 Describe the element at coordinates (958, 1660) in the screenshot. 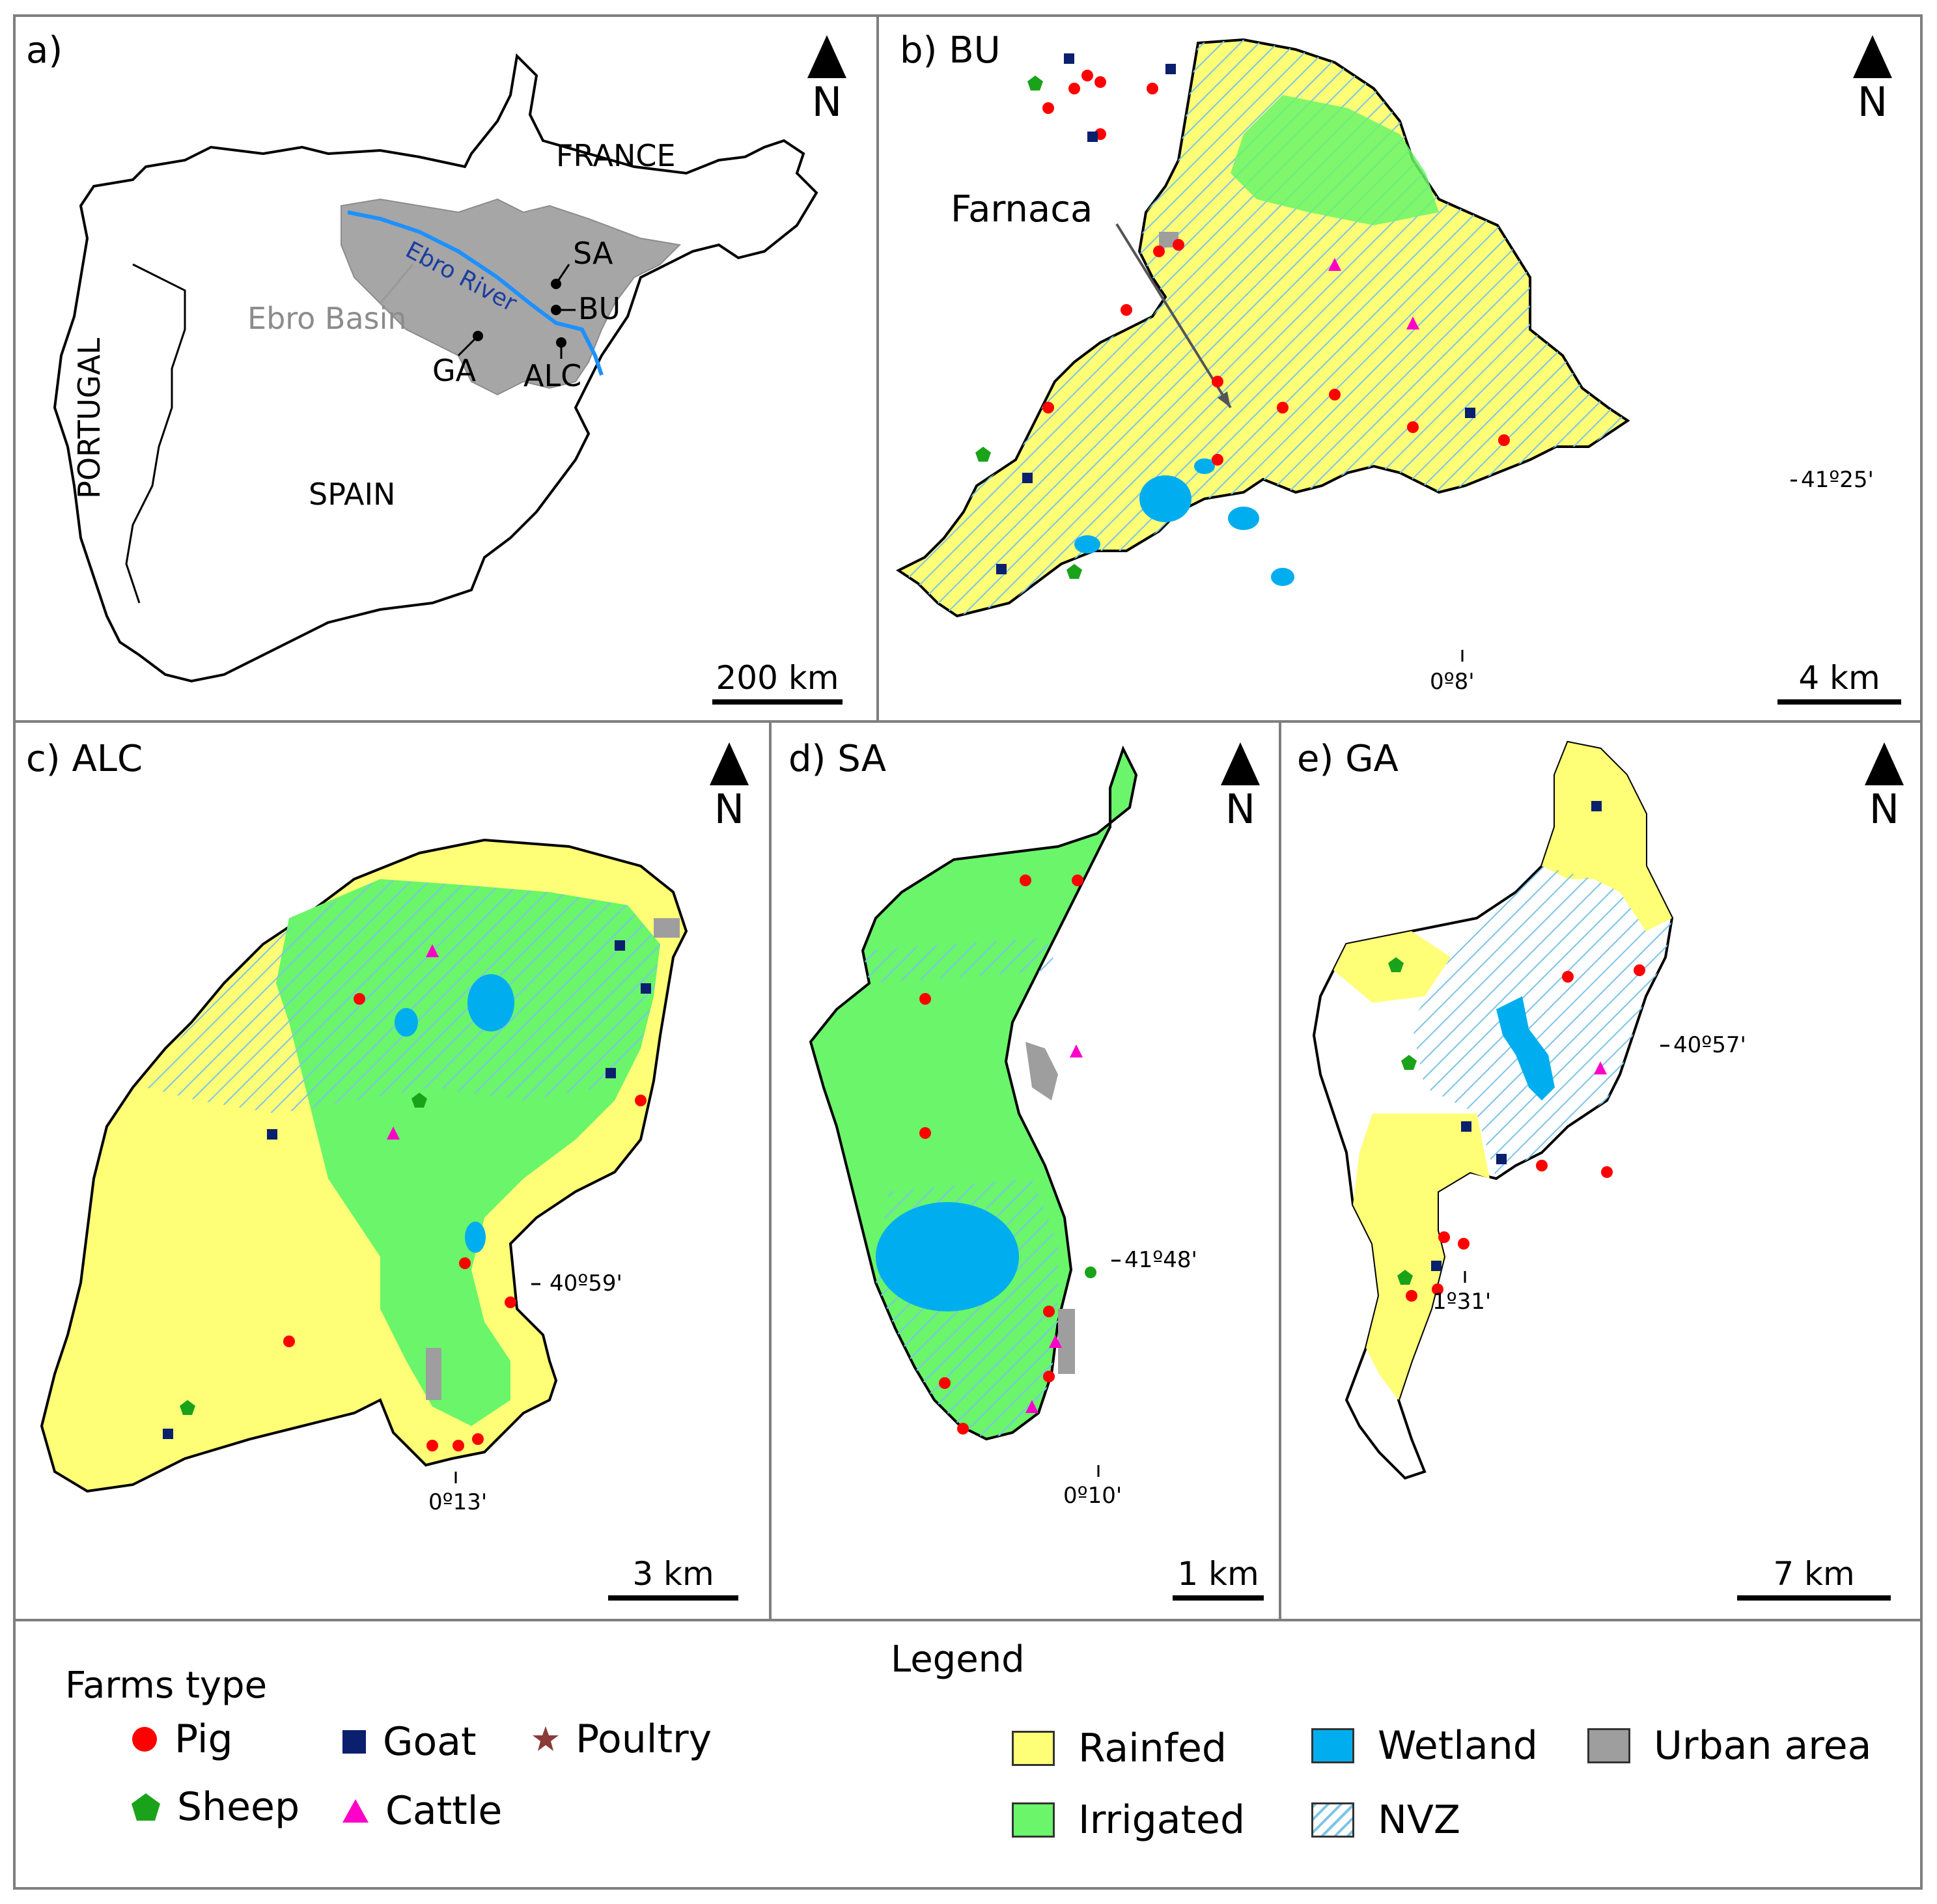

I see `legend-title: Legend` at that location.